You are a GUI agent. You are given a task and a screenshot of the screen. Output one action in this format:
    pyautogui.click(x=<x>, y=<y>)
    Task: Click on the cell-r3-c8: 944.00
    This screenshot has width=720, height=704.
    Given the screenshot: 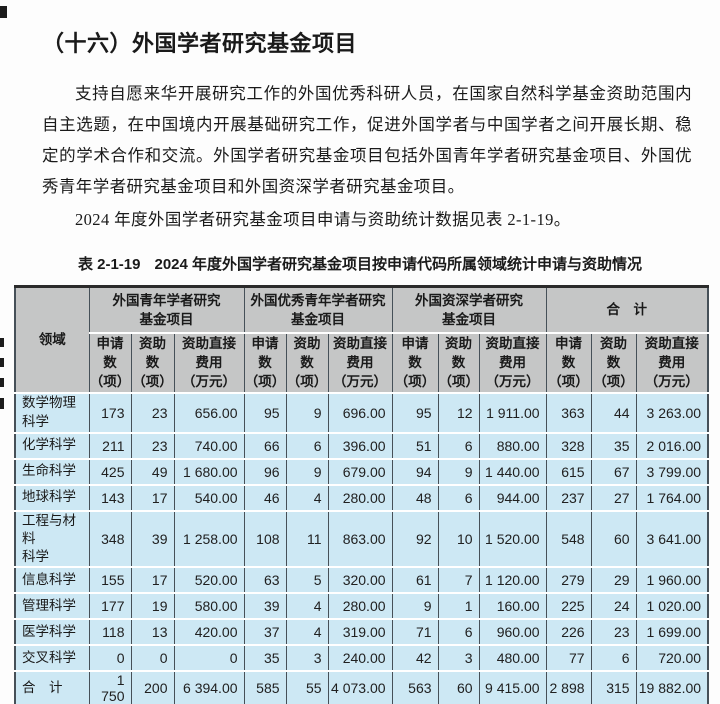 What is the action you would take?
    pyautogui.click(x=512, y=497)
    